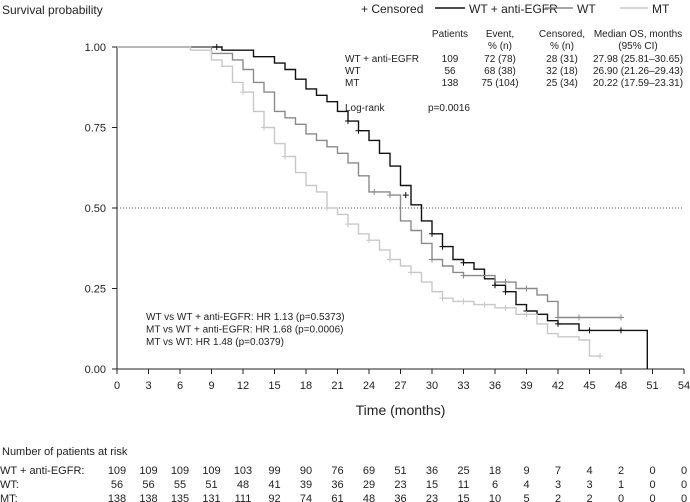 The height and width of the screenshot is (502, 690). Describe the element at coordinates (369, 386) in the screenshot. I see `x-tick-label: 24` at that location.